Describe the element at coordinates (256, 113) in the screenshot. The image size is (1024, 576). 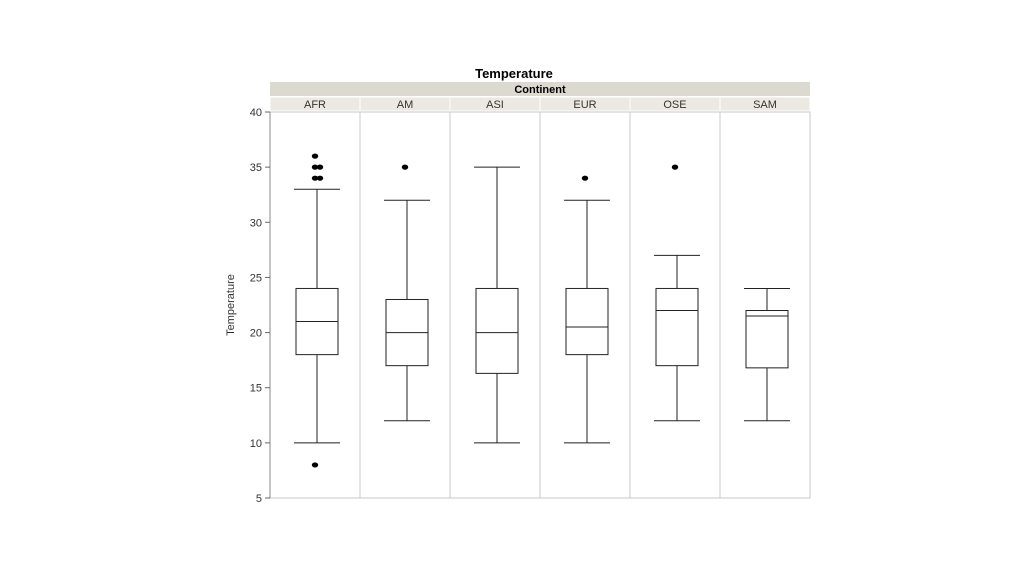
I see `y-tick-label: 40` at that location.